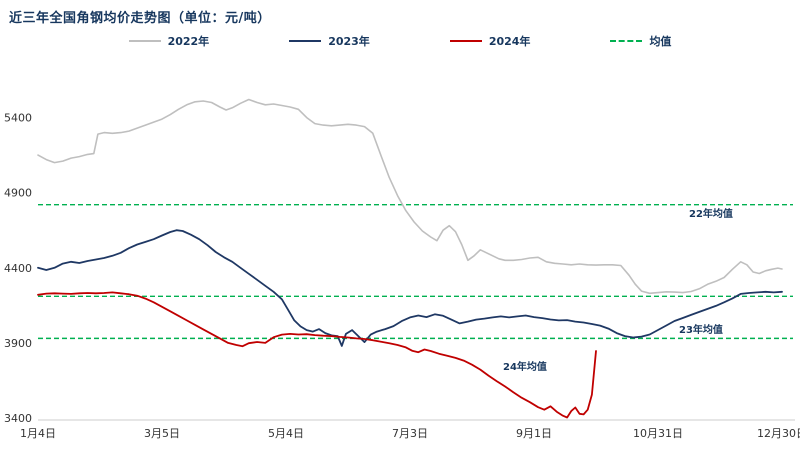 The width and height of the screenshot is (800, 452). Describe the element at coordinates (38, 433) in the screenshot. I see `x-axis-label: 1月4日` at that location.